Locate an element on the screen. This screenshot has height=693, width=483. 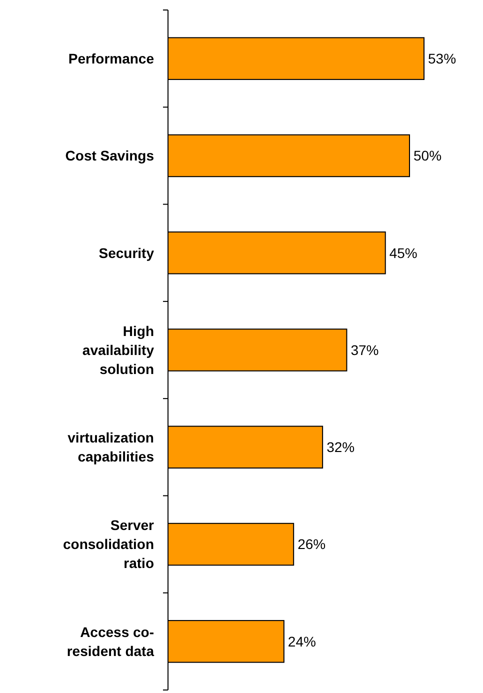
y-tick-label: Performance is located at coordinates (111, 58).